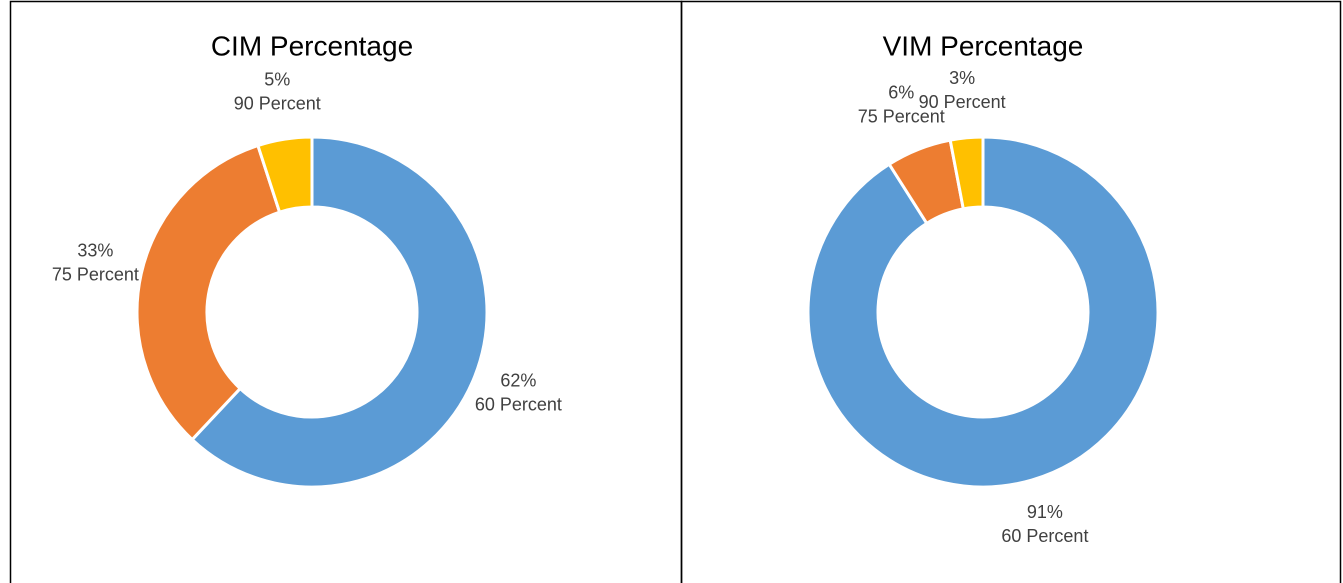 This screenshot has height=583, width=1343. Describe the element at coordinates (962, 90) in the screenshot. I see `data-label: 3% 90 Percent` at that location.